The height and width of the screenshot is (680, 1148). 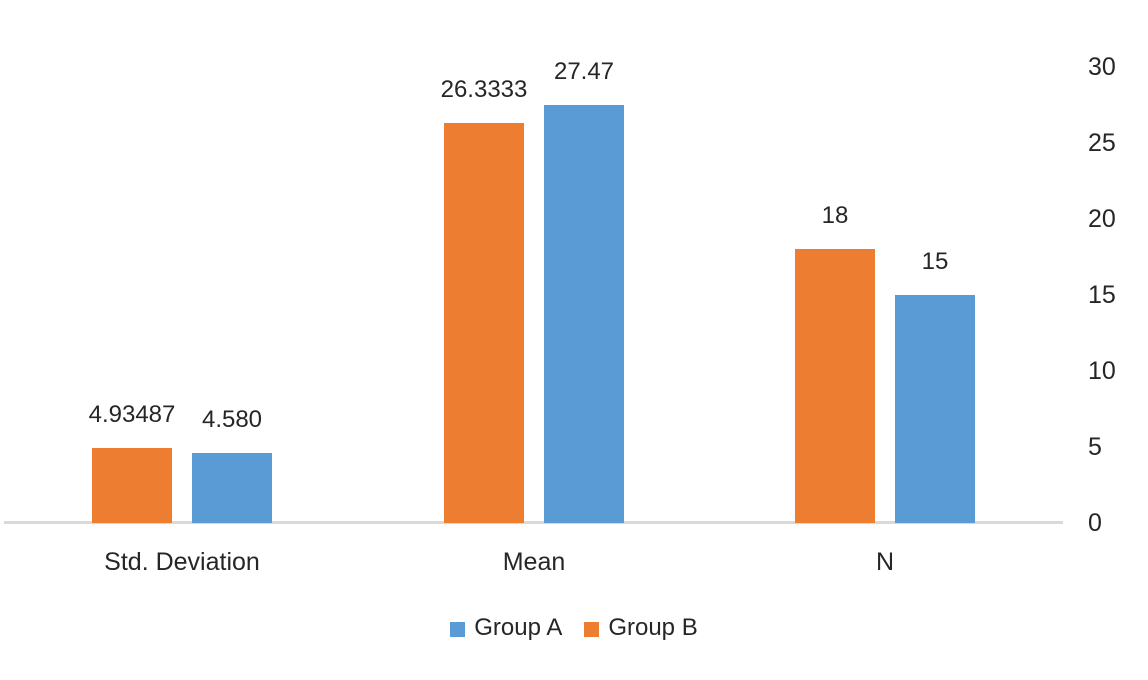 What do you see at coordinates (132, 485) in the screenshot?
I see `bar-group-b-std-deviation` at bounding box center [132, 485].